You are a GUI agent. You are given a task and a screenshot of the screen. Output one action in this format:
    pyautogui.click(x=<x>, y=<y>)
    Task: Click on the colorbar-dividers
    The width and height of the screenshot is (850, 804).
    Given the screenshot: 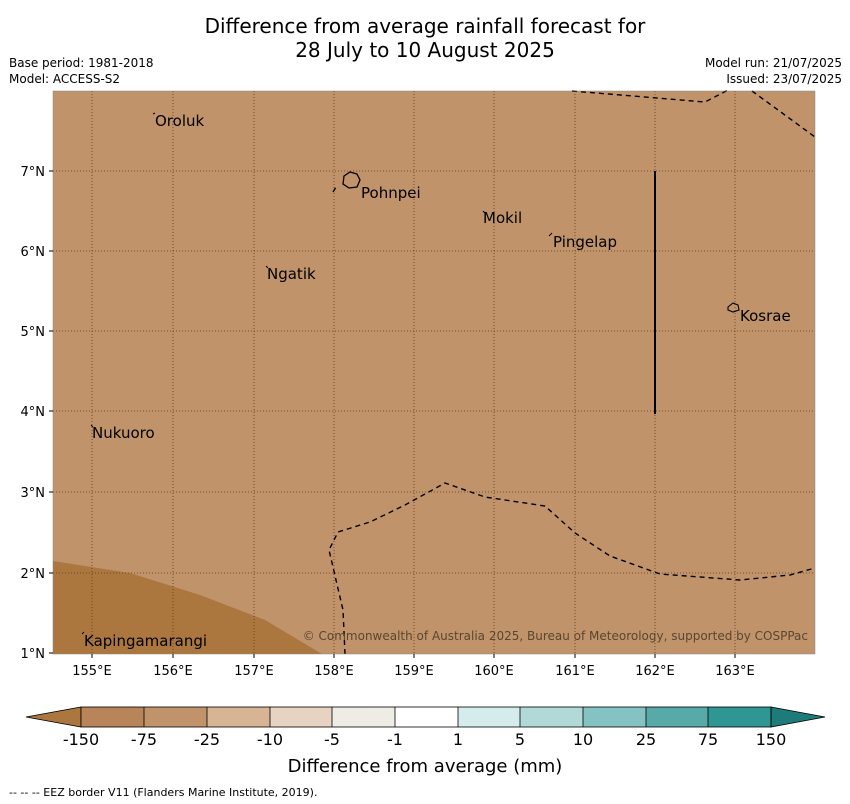 What is the action you would take?
    pyautogui.click(x=426, y=717)
    